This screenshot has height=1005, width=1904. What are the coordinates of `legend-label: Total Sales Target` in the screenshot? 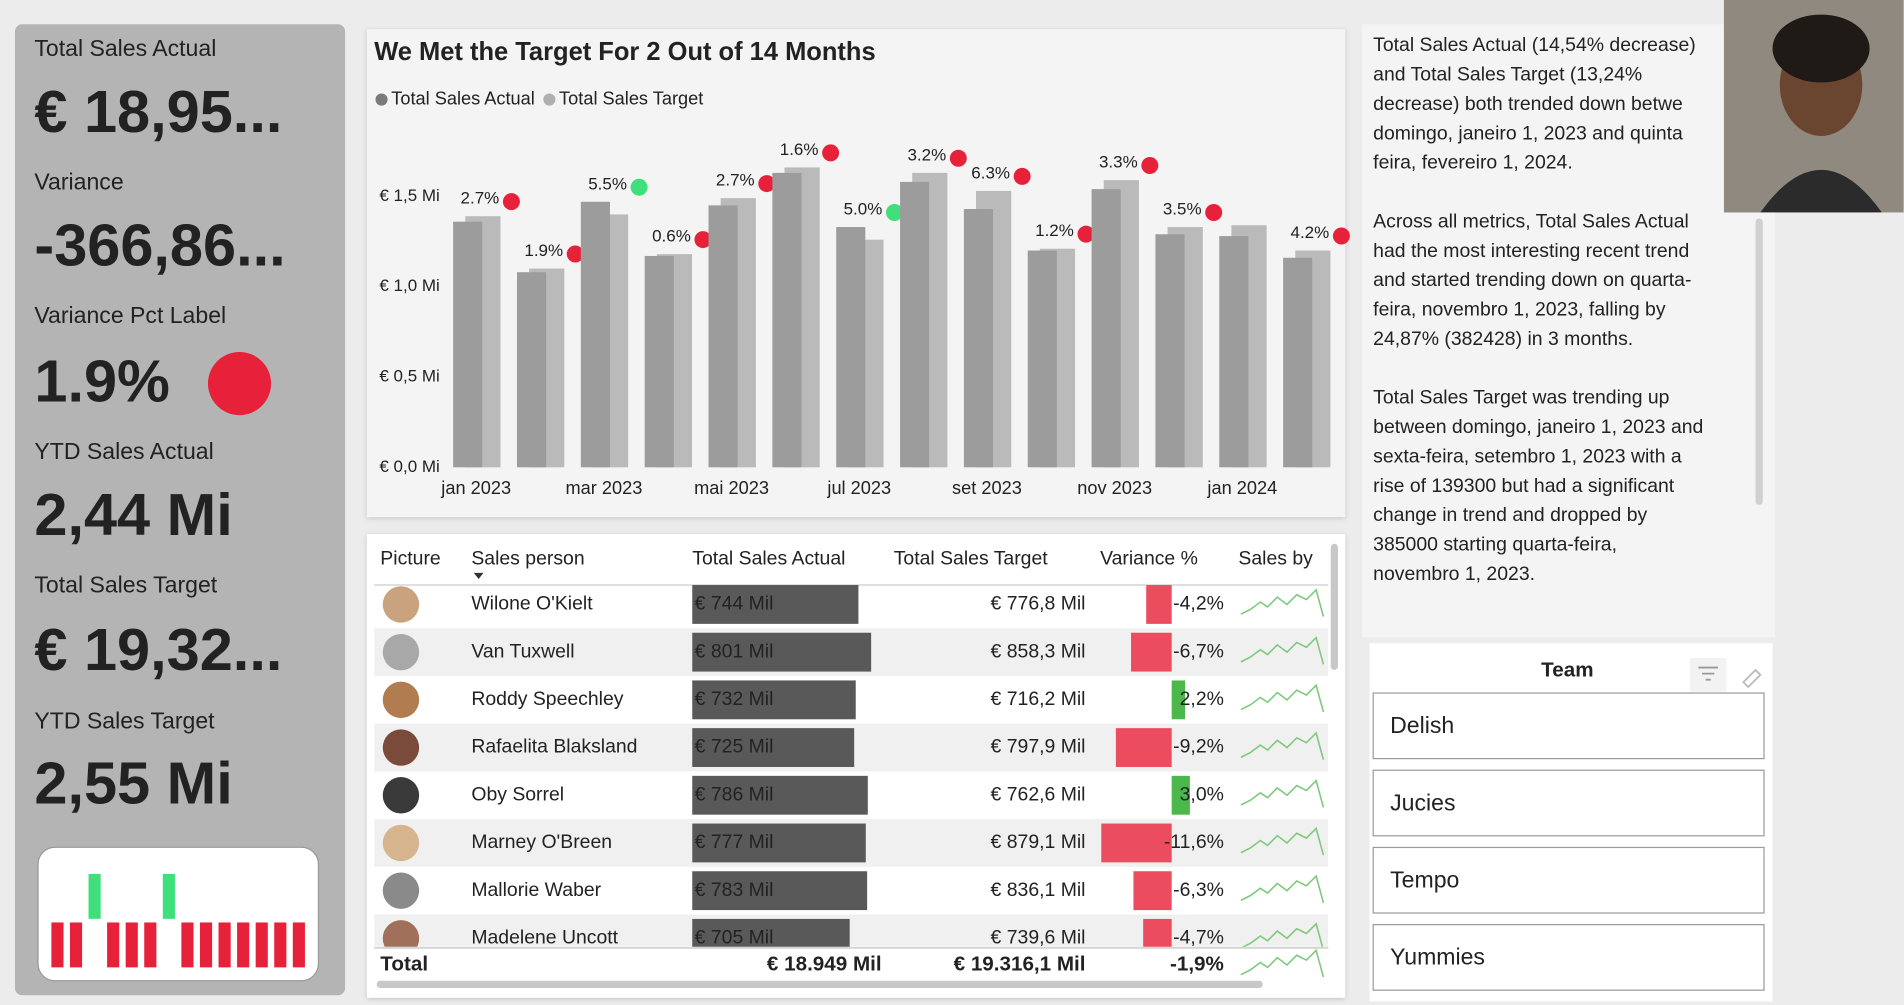 It's located at (631, 98).